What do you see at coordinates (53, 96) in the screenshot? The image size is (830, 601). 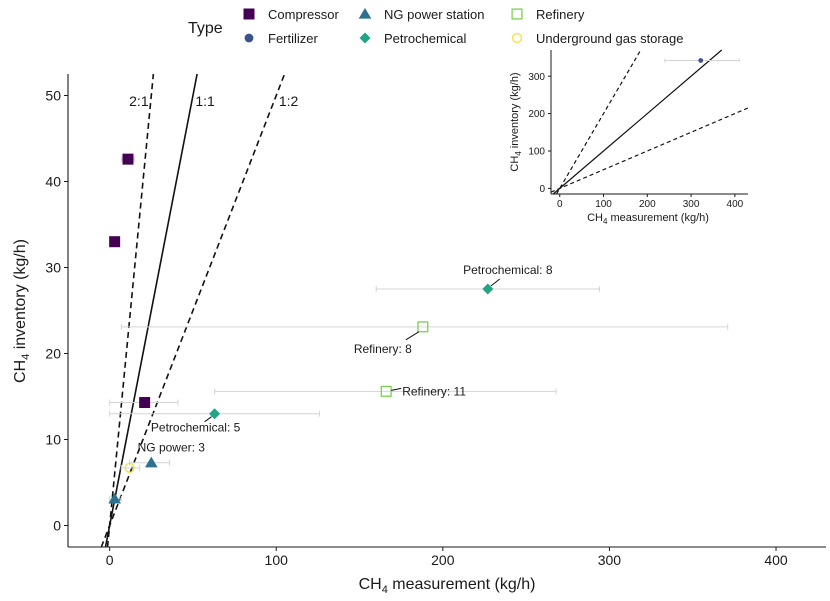 I see `main-y-tick-label: 50` at bounding box center [53, 96].